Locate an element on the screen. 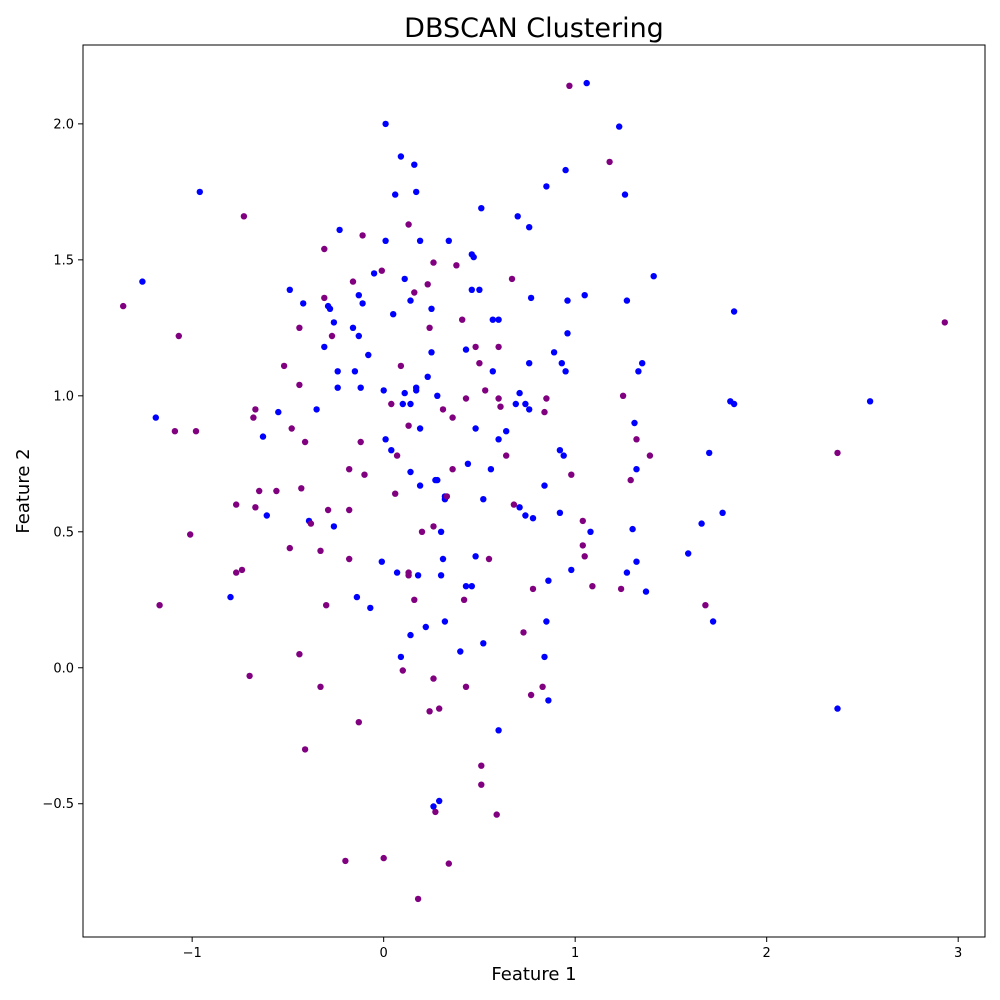 Image resolution: width=1000 pixels, height=1000 pixels. x-axis-ticks: −1 0 1 2 3 is located at coordinates (572, 949).